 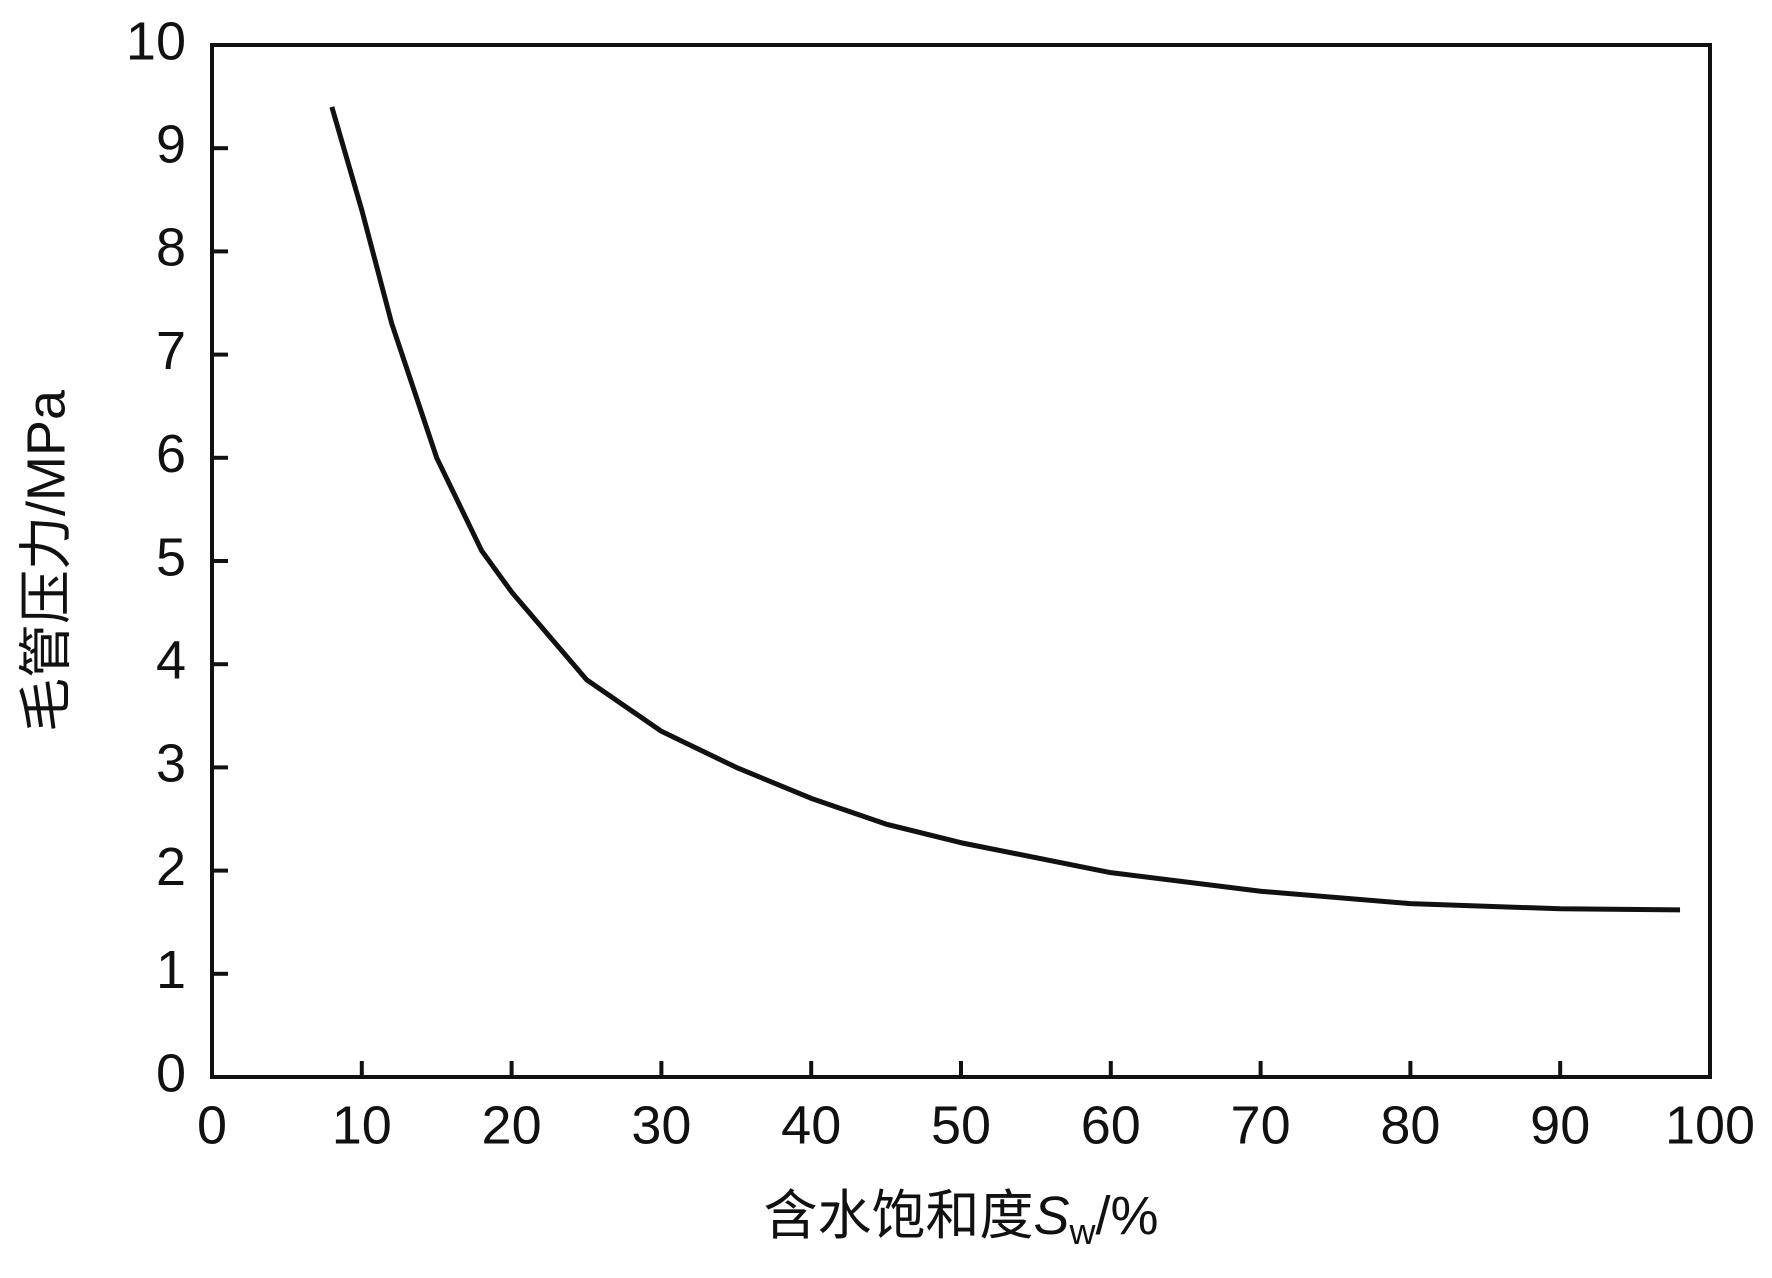 What do you see at coordinates (171, 867) in the screenshot?
I see `y-tick-label: 2` at bounding box center [171, 867].